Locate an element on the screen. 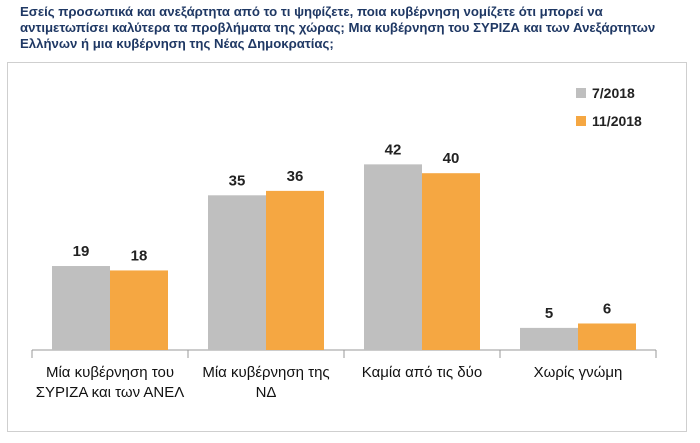 The width and height of the screenshot is (700, 443). x-axis-category-label: Μία κυβέρνηση του is located at coordinates (110, 372).